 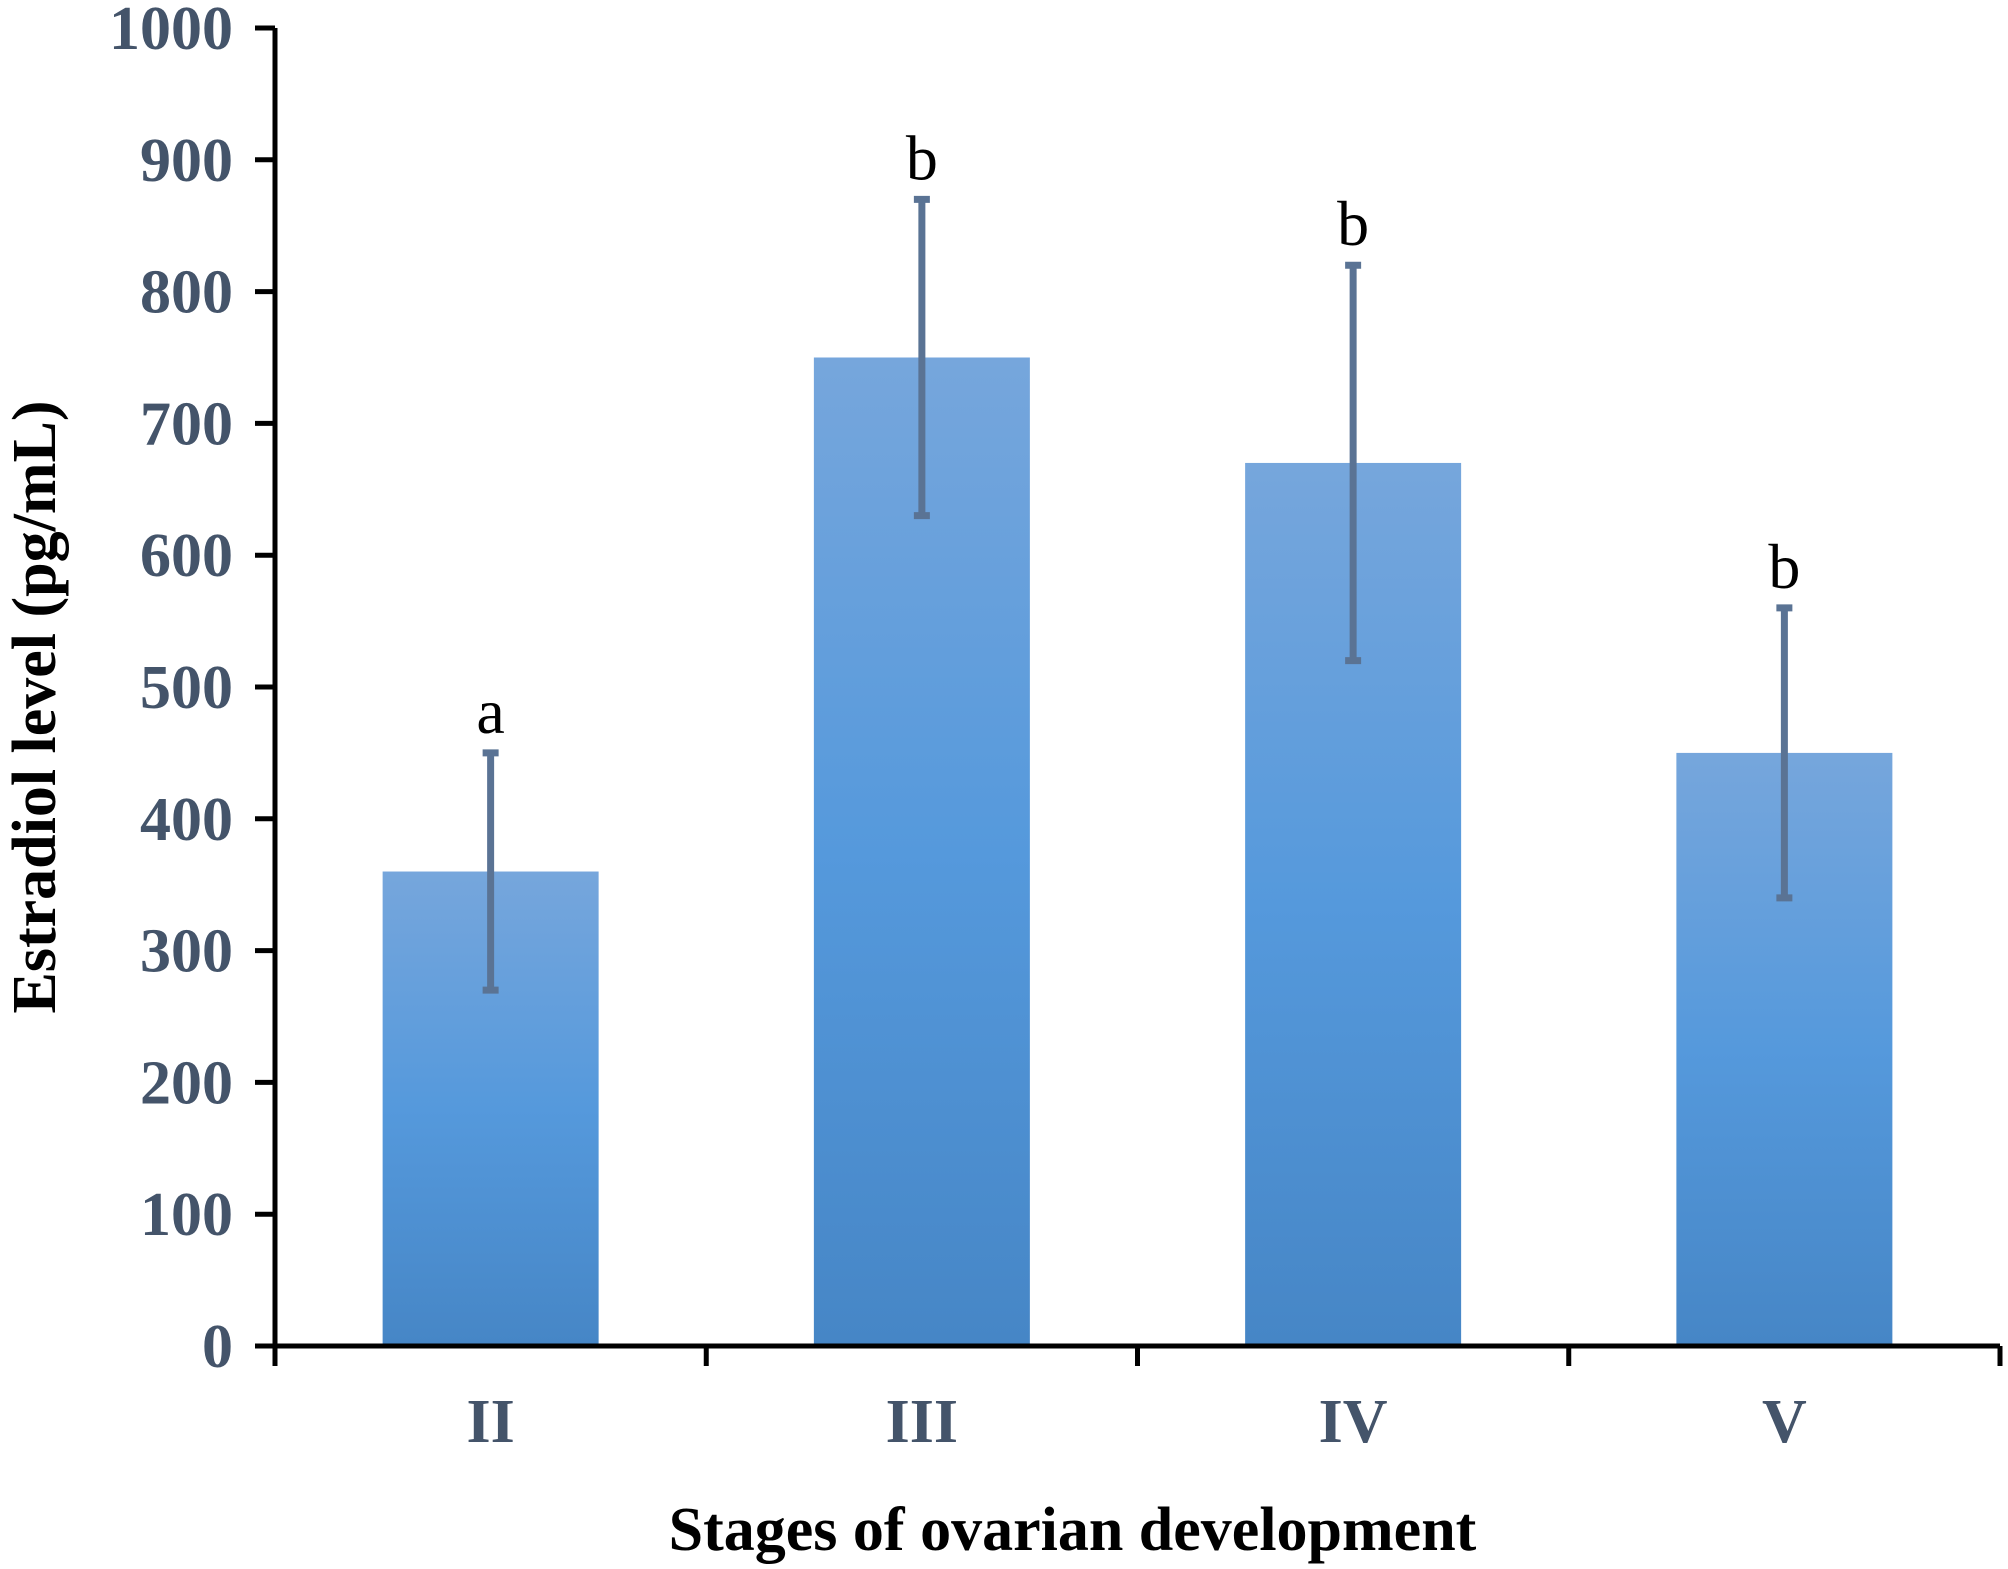 I want to click on y-tick-label-800: 800, so click(x=186, y=293).